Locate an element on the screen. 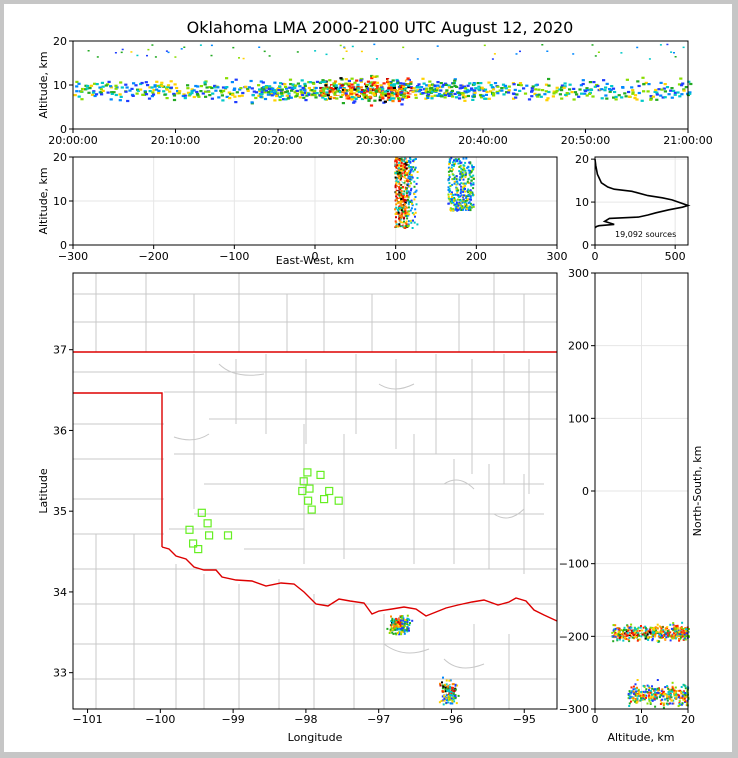 The image size is (738, 758). ns-altitude-ytick: −300 is located at coordinates (574, 709).